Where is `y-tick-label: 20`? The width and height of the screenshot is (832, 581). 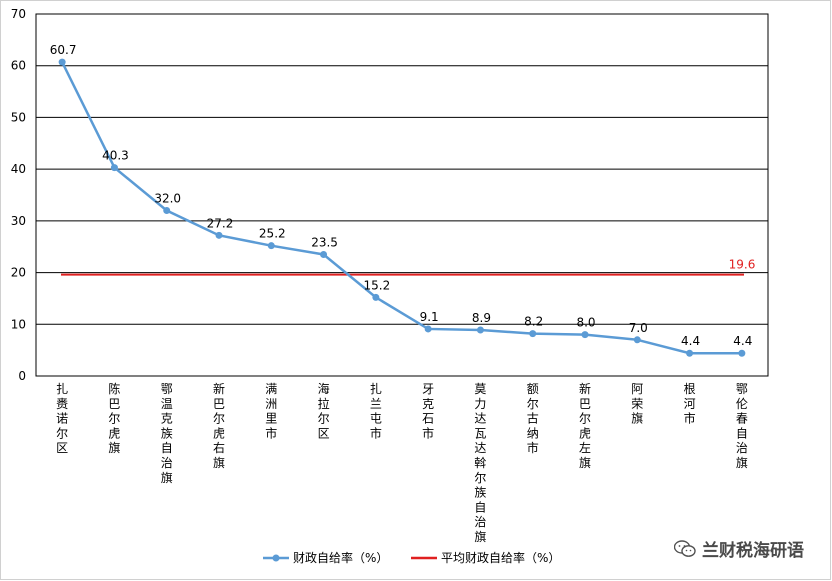 y-tick-label: 20 is located at coordinates (18, 273).